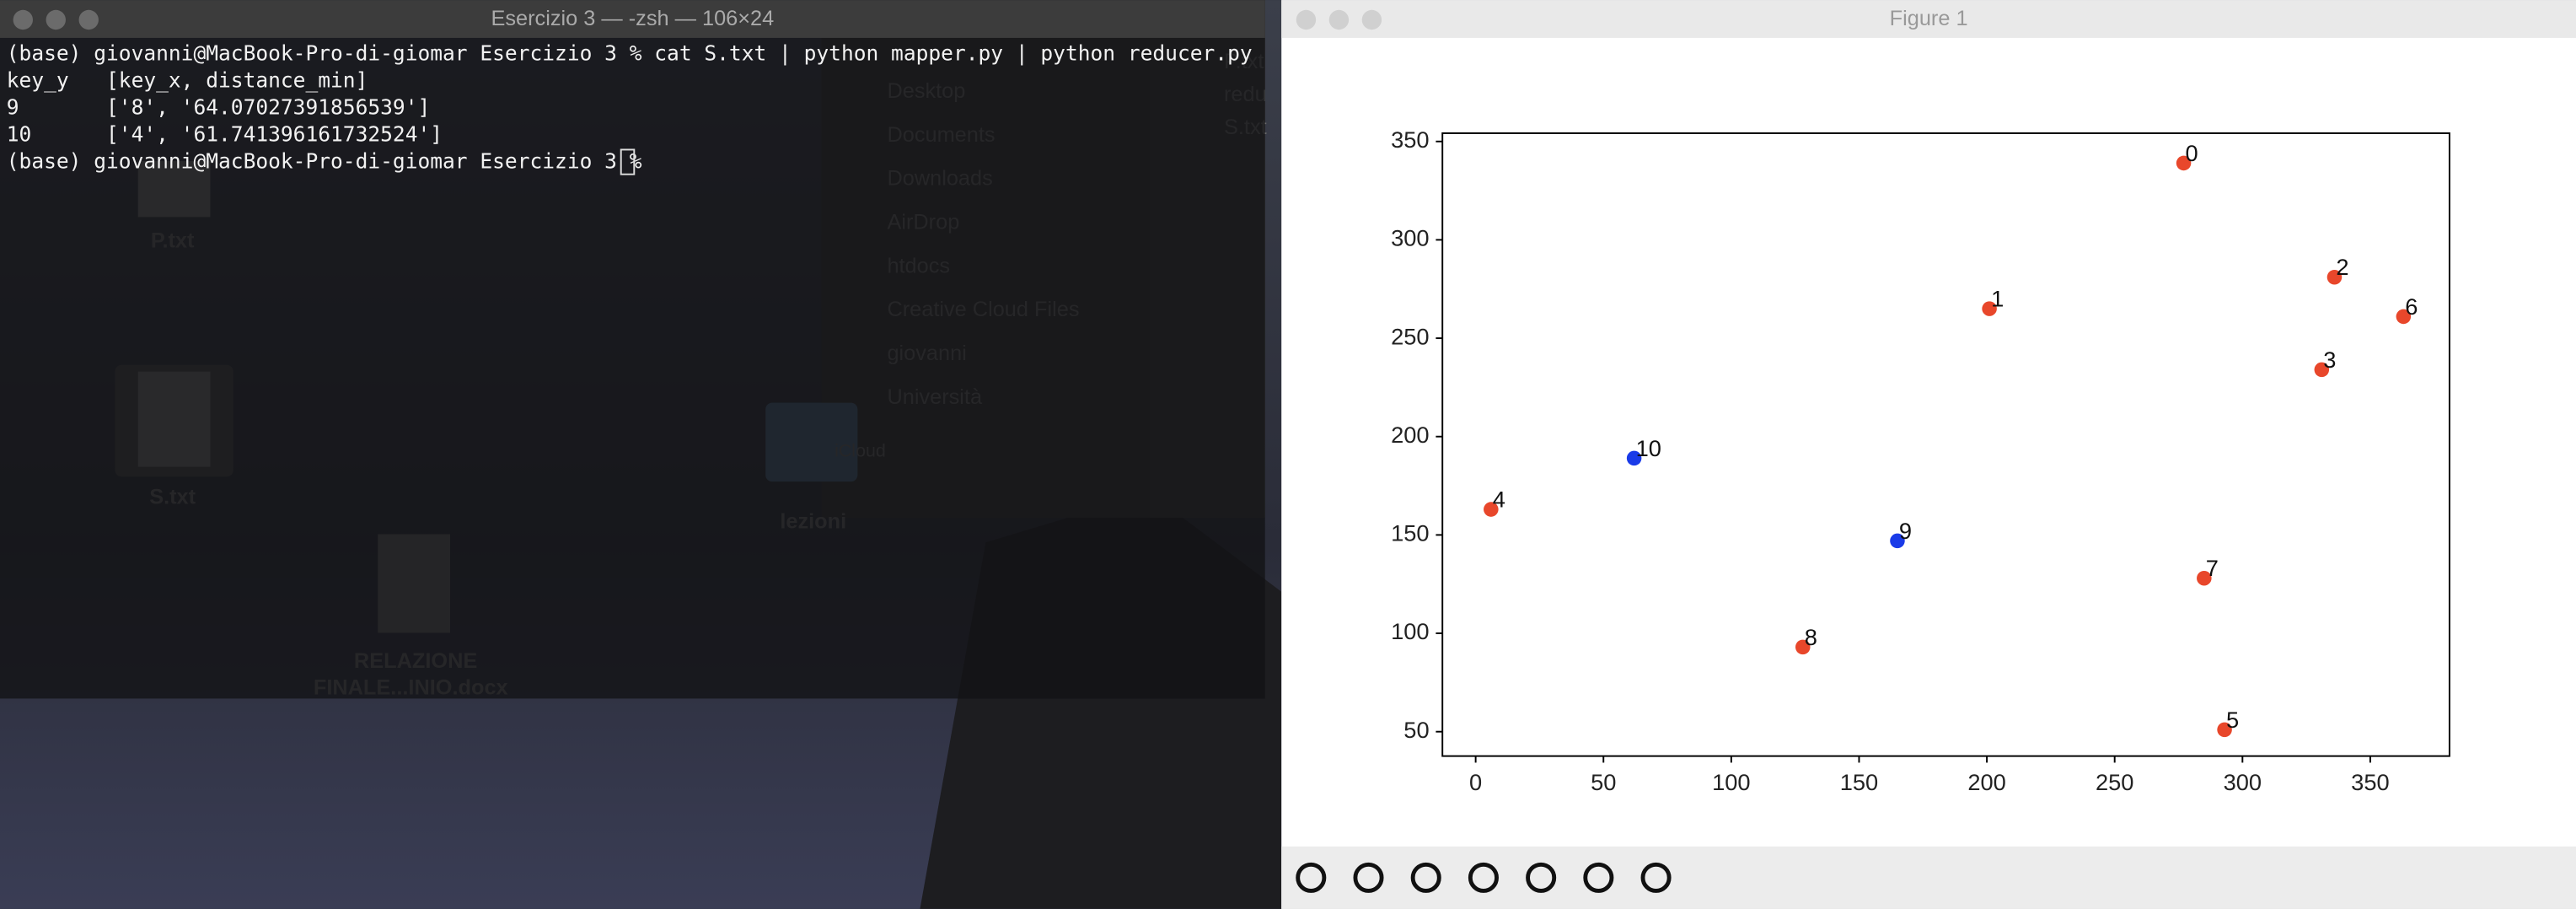 This screenshot has height=909, width=2576. What do you see at coordinates (1410, 336) in the screenshot?
I see `y-tick-label: 250` at bounding box center [1410, 336].